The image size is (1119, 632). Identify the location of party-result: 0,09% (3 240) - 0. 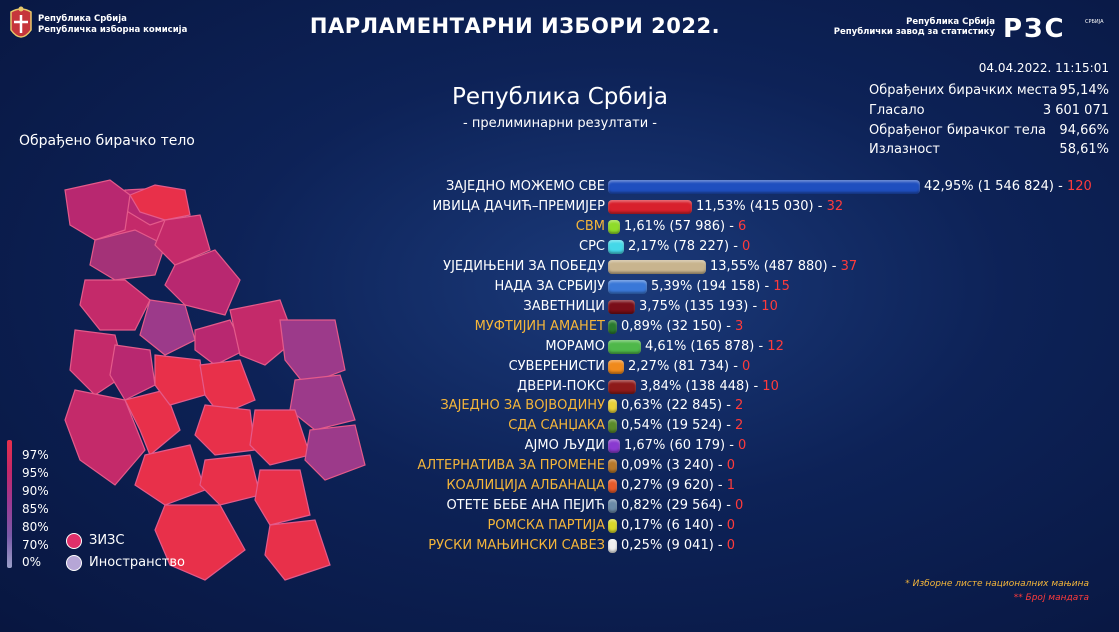
(678, 465).